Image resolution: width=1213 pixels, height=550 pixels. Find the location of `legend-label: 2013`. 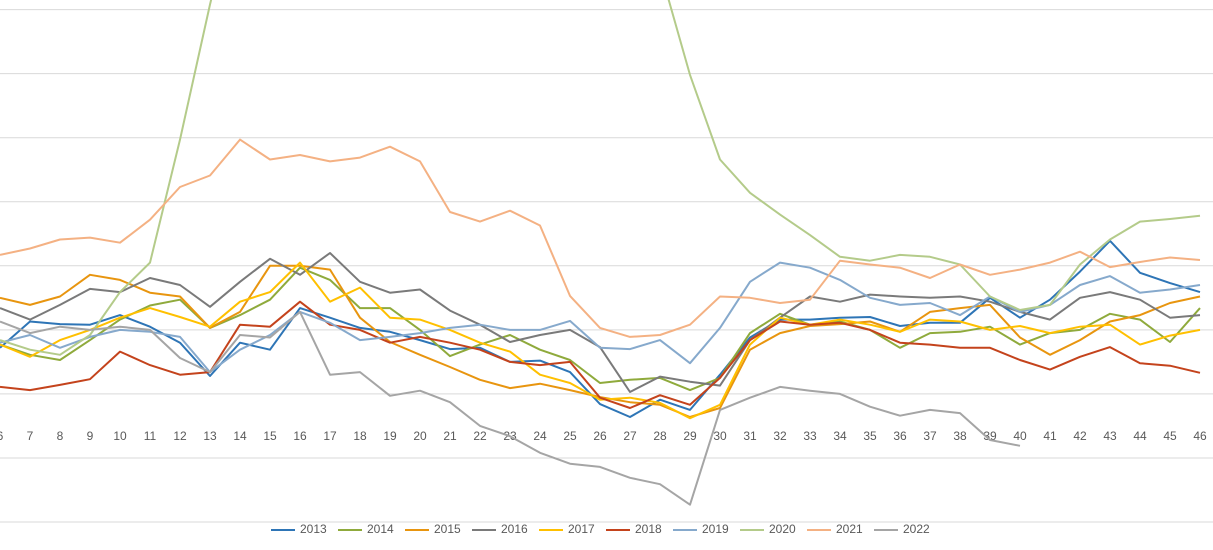

legend-label: 2013 is located at coordinates (313, 529).